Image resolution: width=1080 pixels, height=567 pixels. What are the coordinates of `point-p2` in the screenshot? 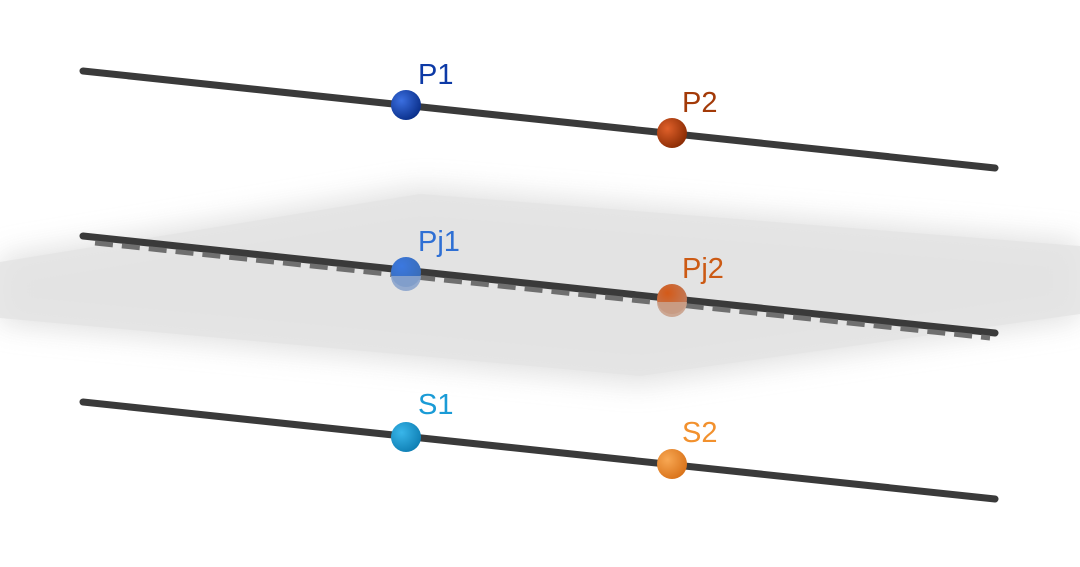 It's located at (672, 133).